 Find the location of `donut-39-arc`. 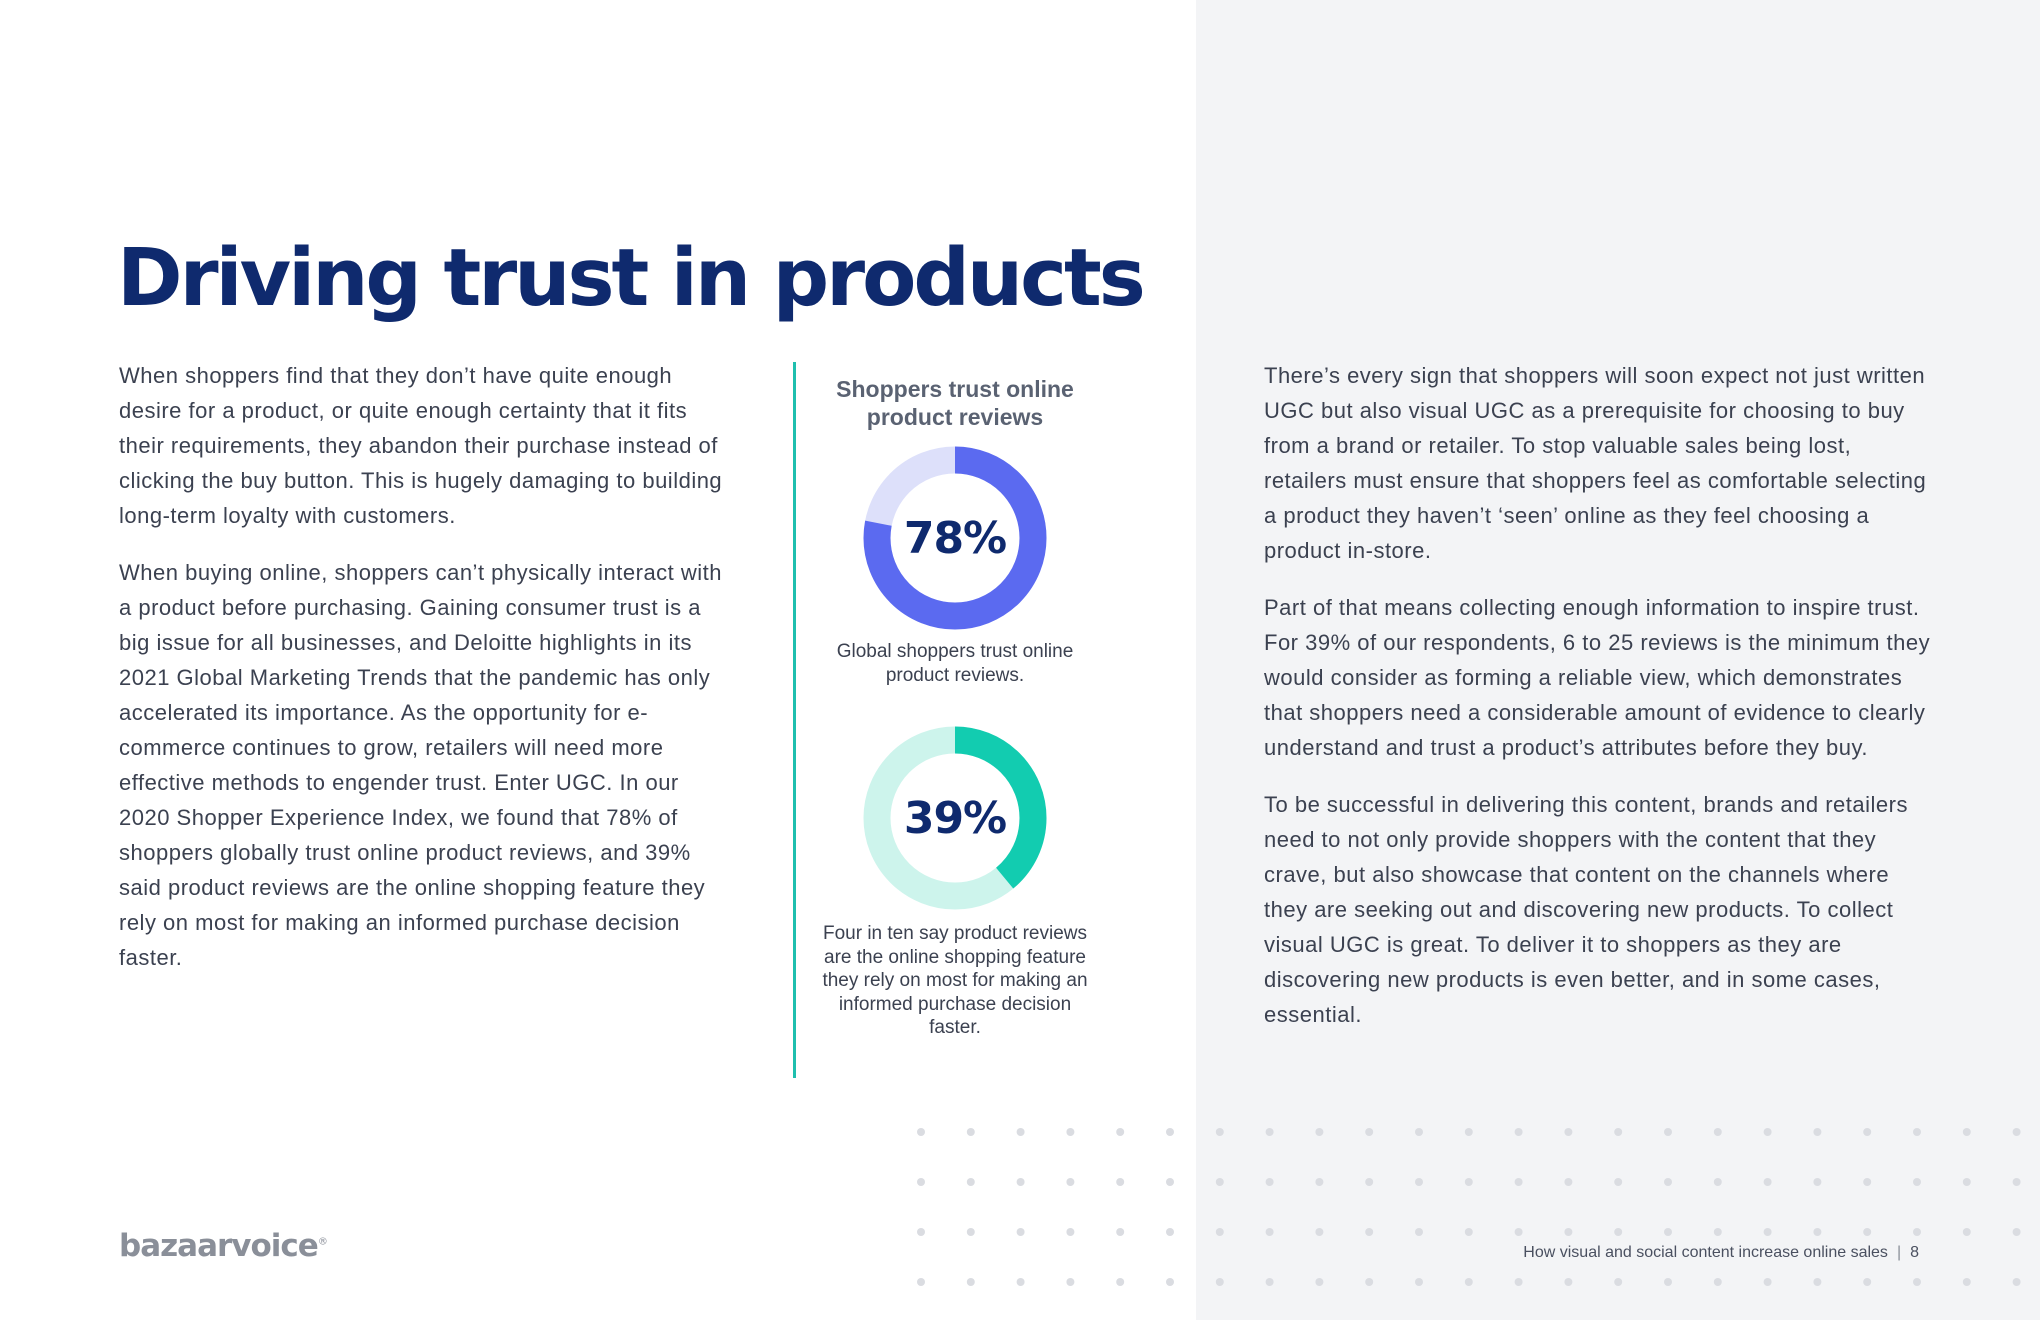

donut-39-arc is located at coordinates (955, 818).